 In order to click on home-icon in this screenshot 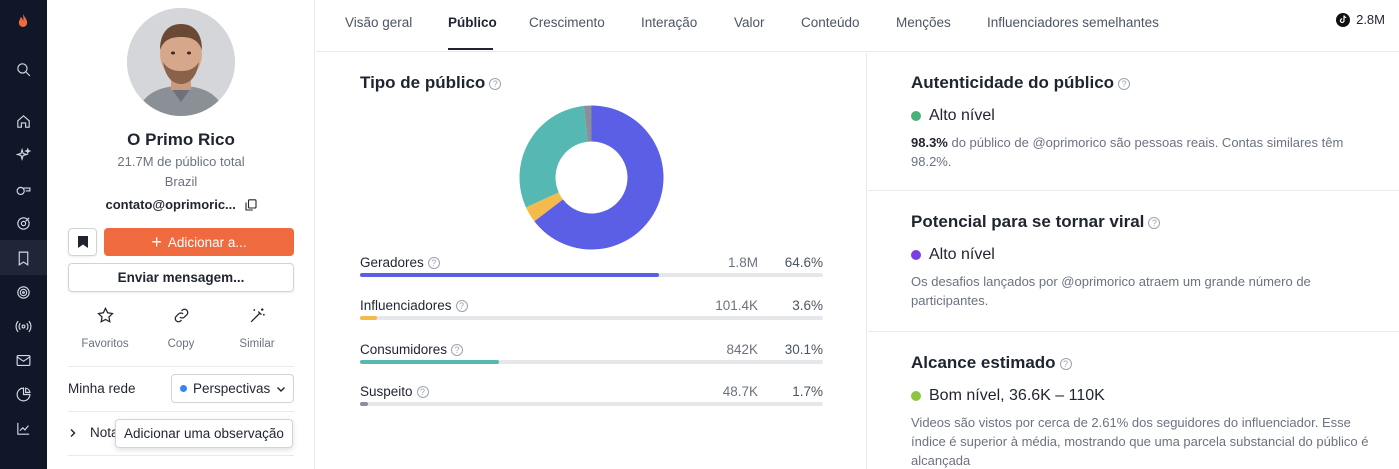, I will do `click(23, 121)`.